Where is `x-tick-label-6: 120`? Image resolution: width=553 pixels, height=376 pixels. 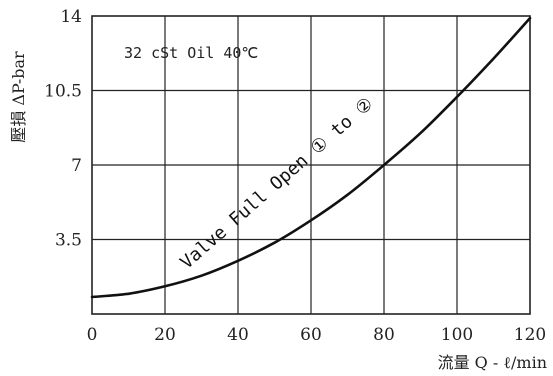 x-tick-label-6: 120 is located at coordinates (530, 335).